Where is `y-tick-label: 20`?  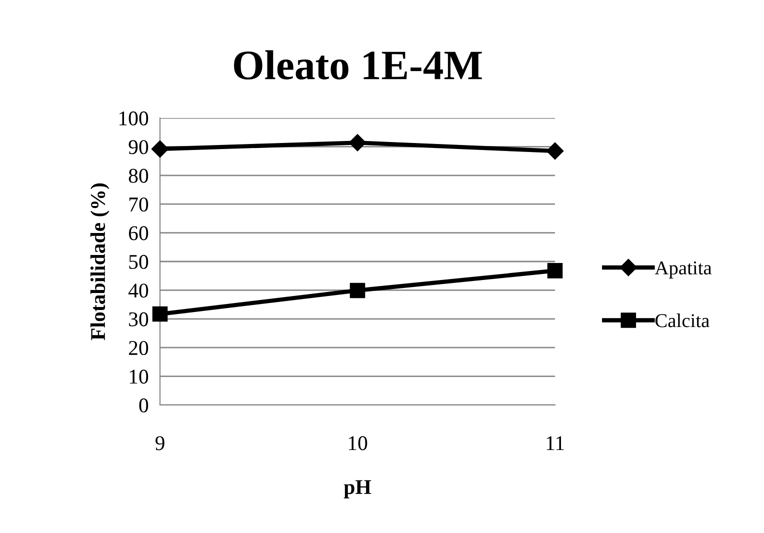 y-tick-label: 20 is located at coordinates (138, 348).